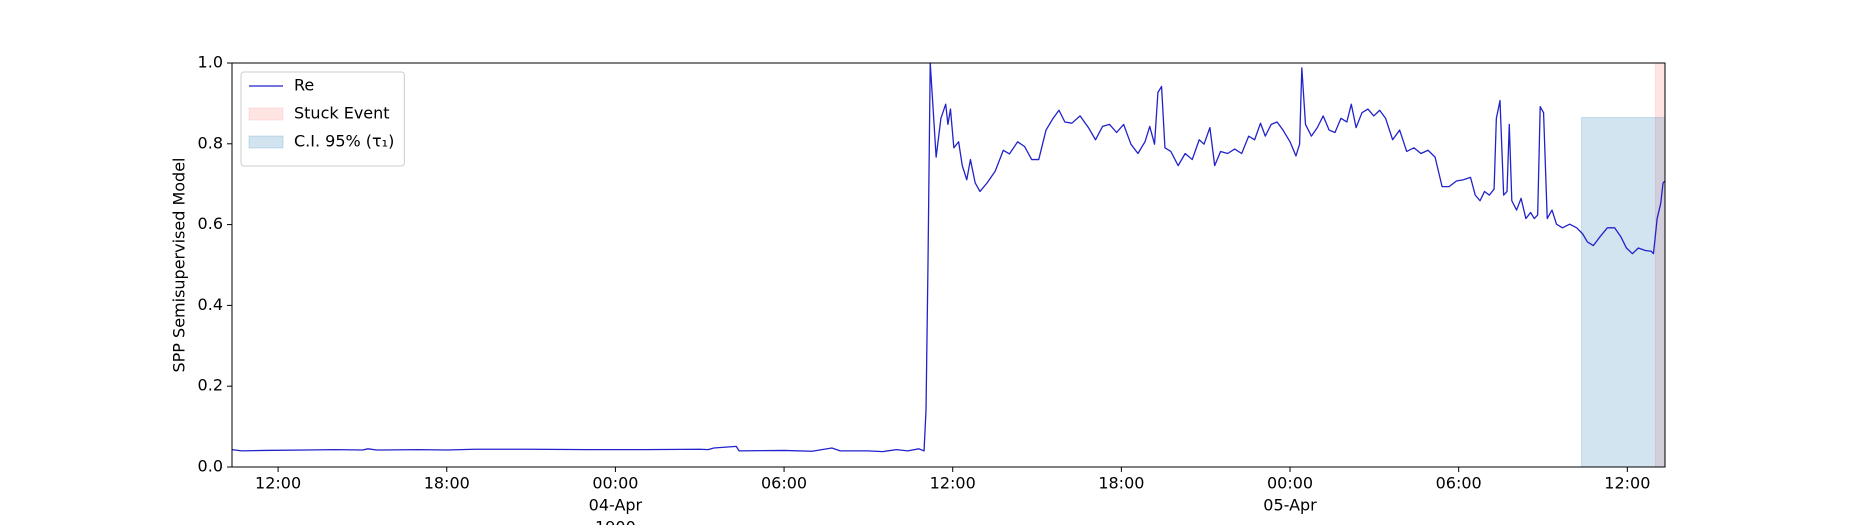  I want to click on y-tick-label: 1.0, so click(210, 62).